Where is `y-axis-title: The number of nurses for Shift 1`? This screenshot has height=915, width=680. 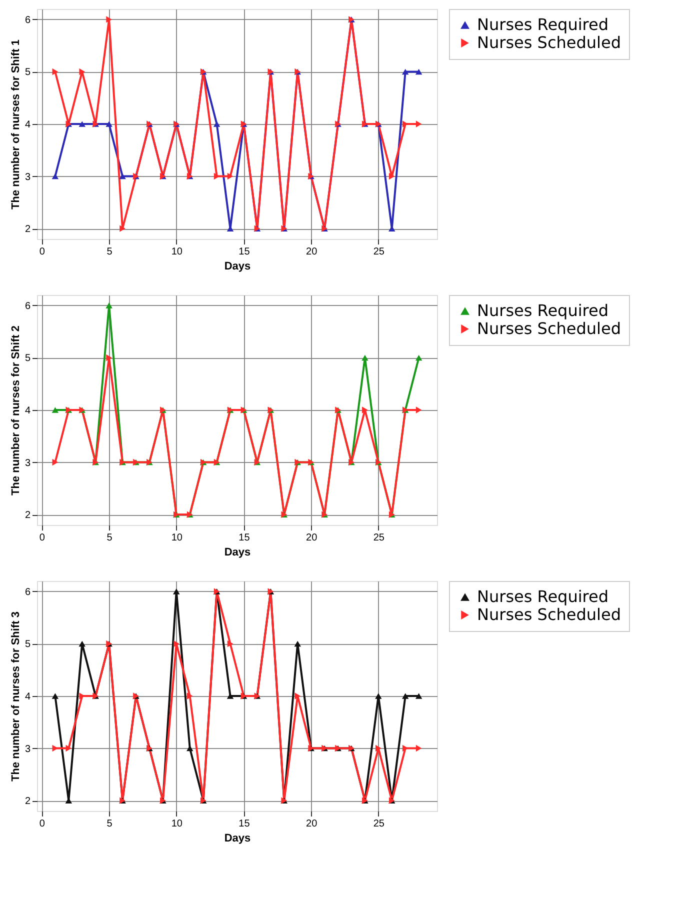 y-axis-title: The number of nurses for Shift 1 is located at coordinates (16, 125).